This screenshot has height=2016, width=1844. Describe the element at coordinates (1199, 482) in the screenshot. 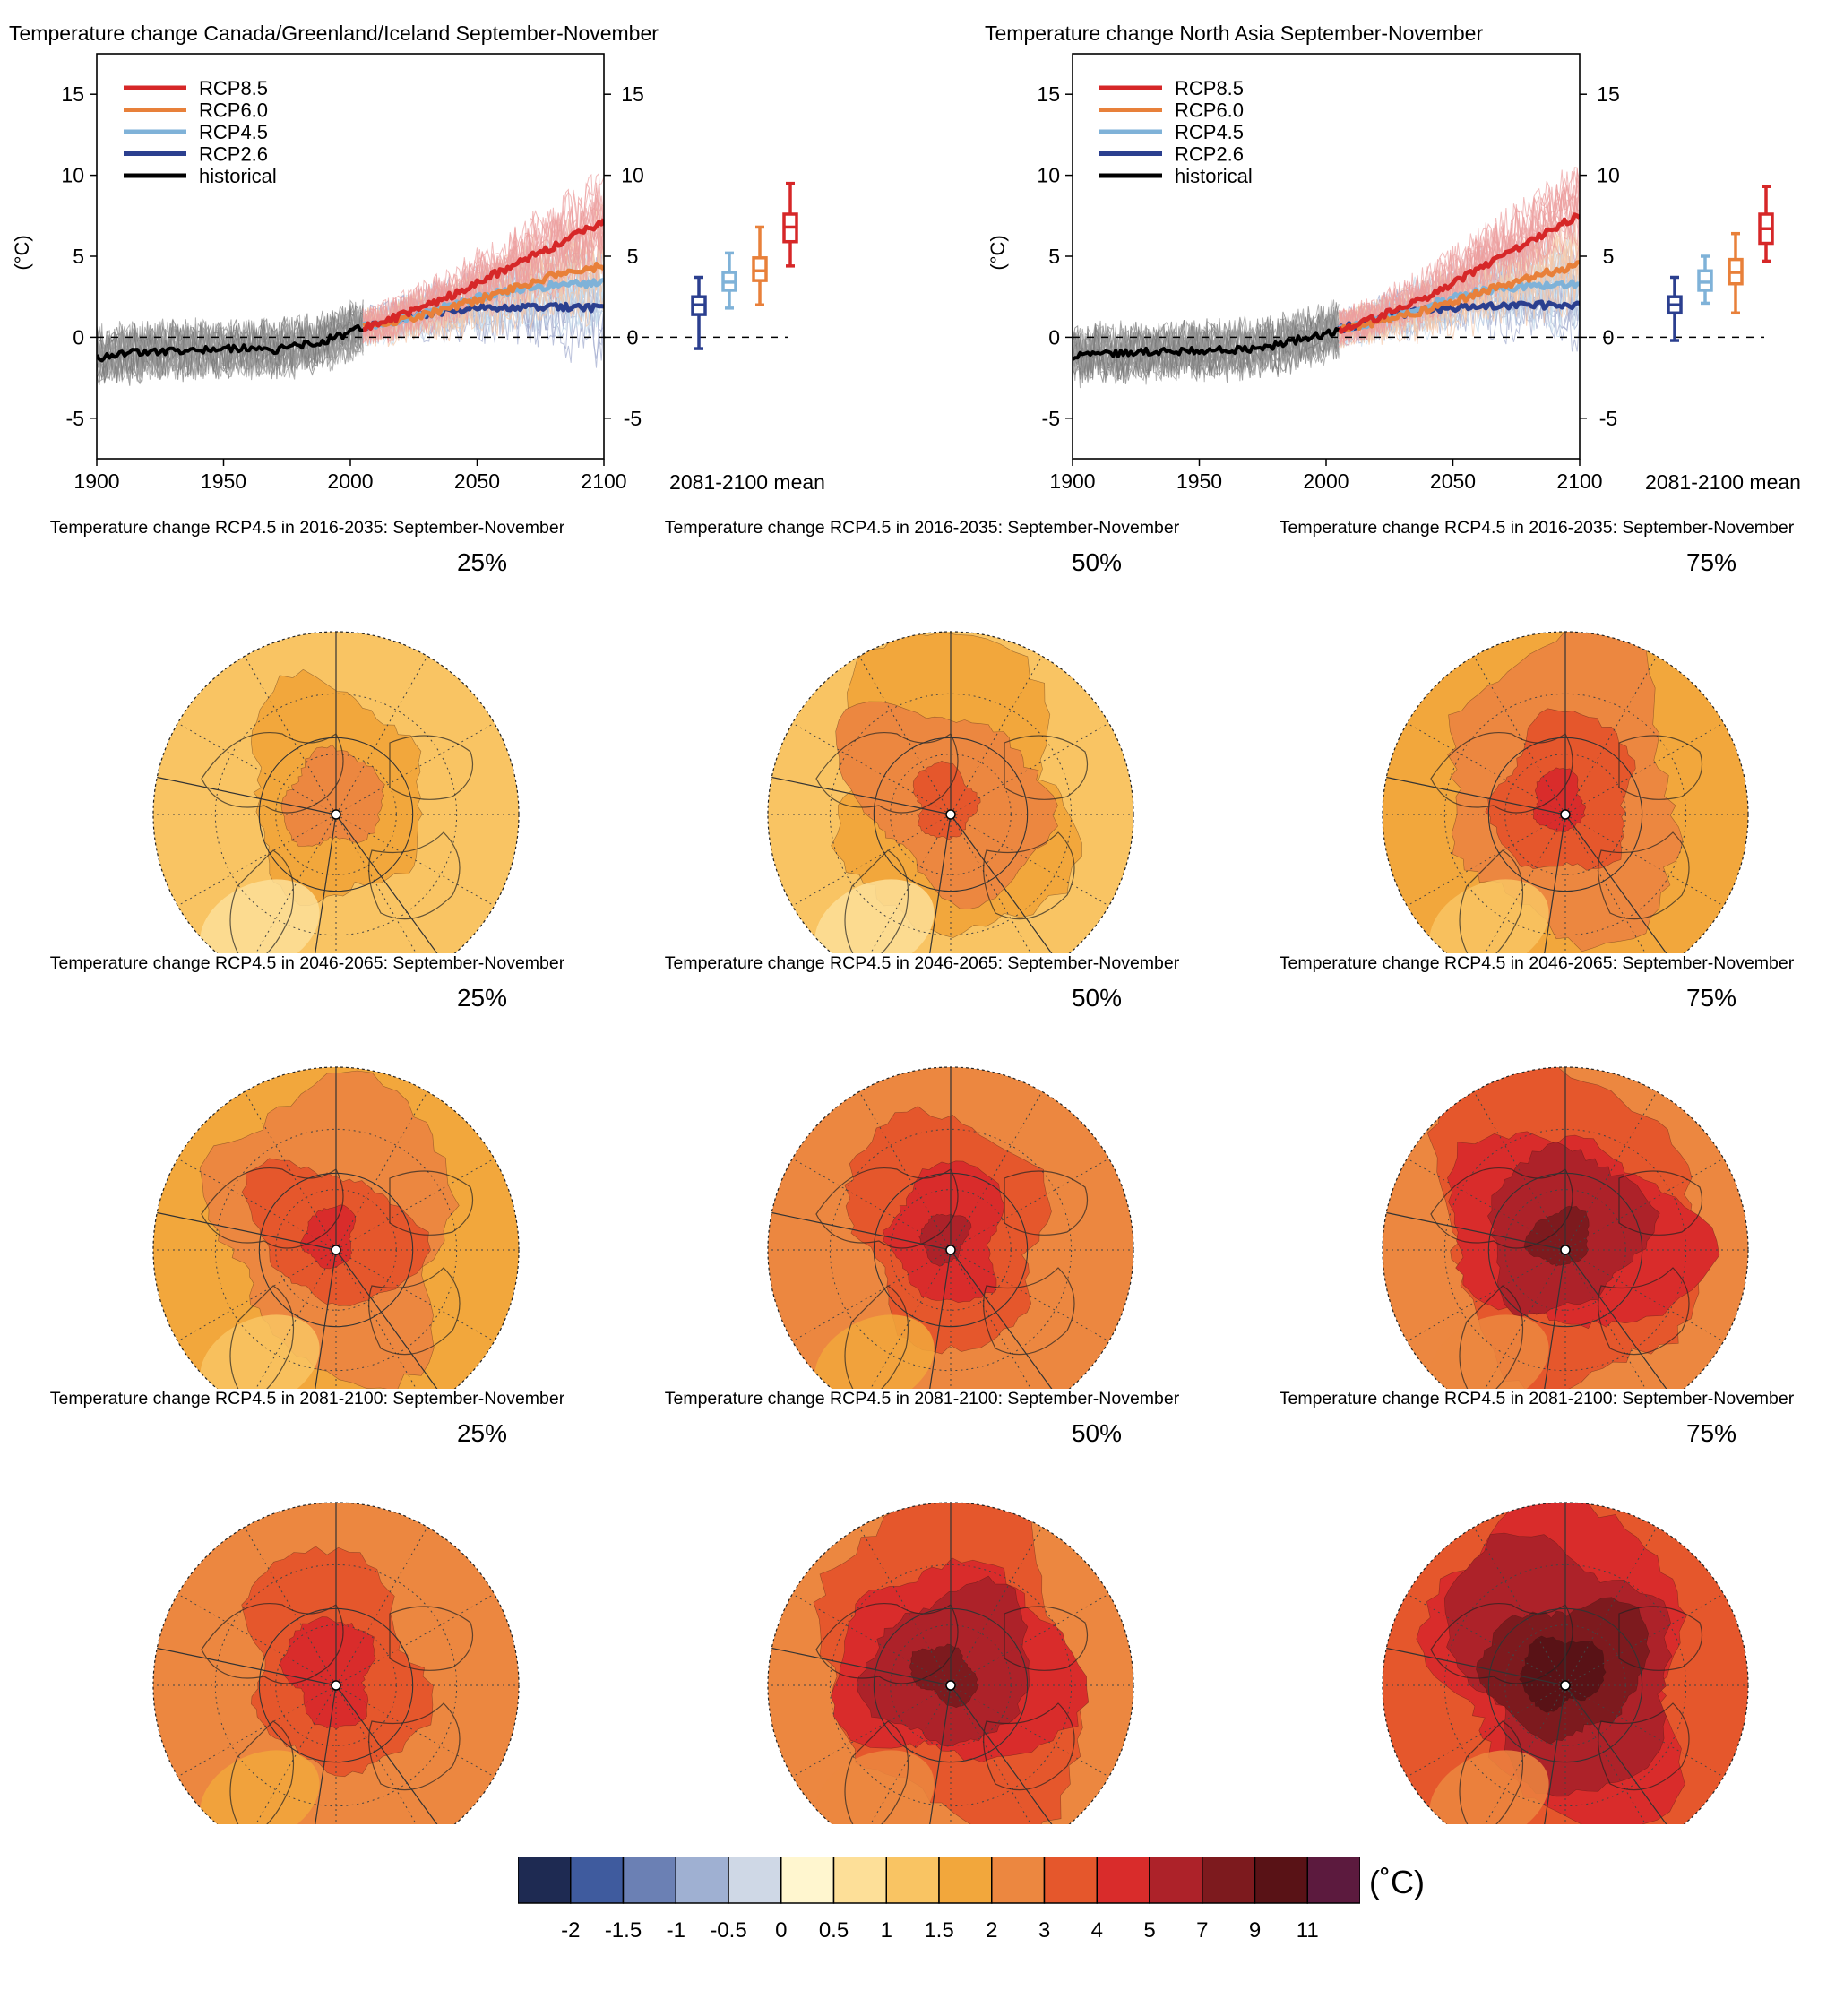

I see `x-tick-label: 1950` at that location.